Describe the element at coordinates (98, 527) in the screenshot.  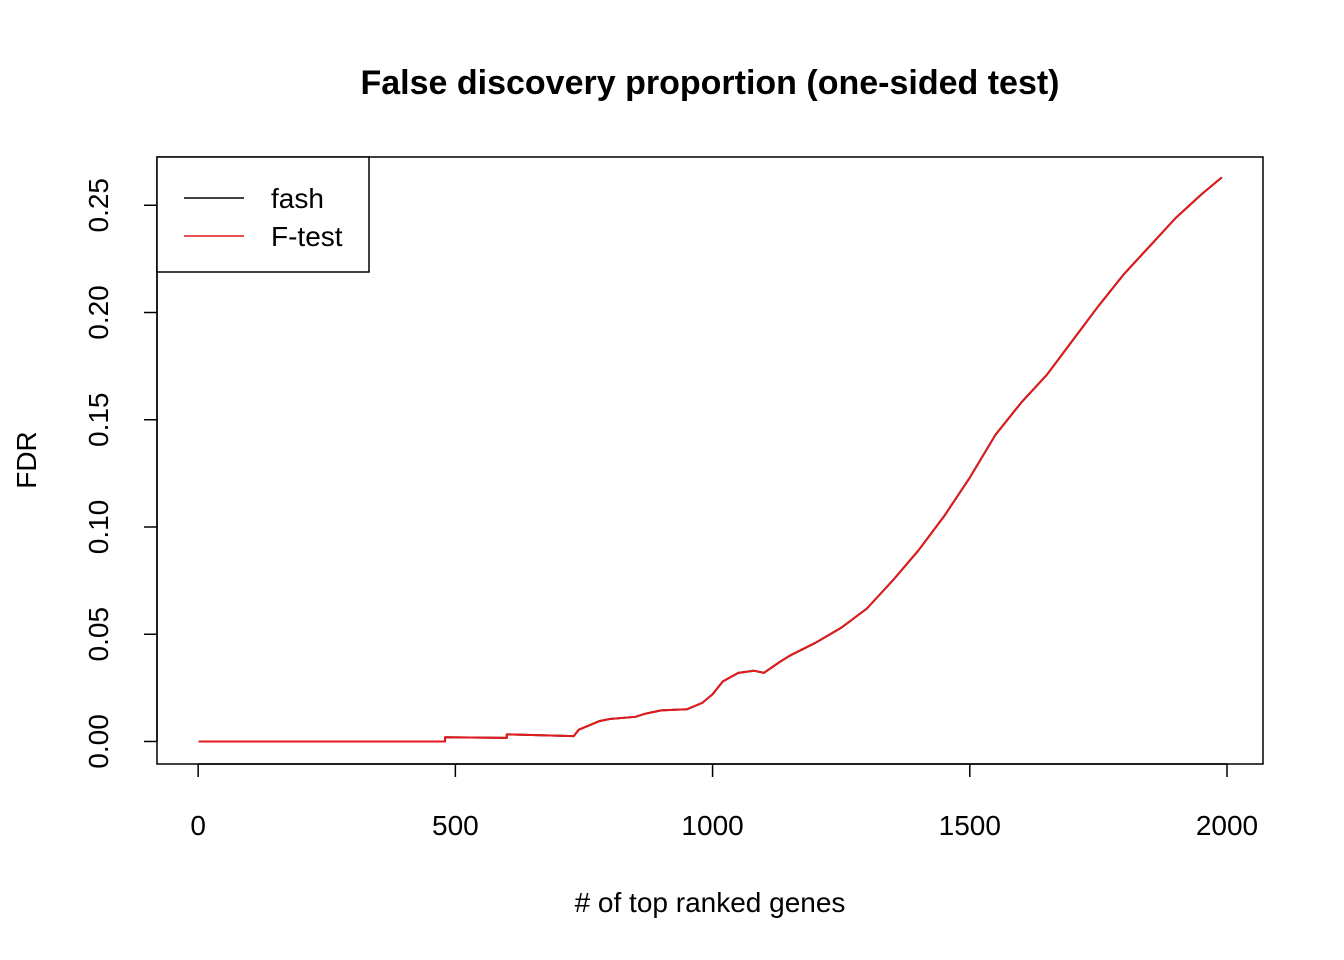
I see `y-tick-label: 0.10` at that location.